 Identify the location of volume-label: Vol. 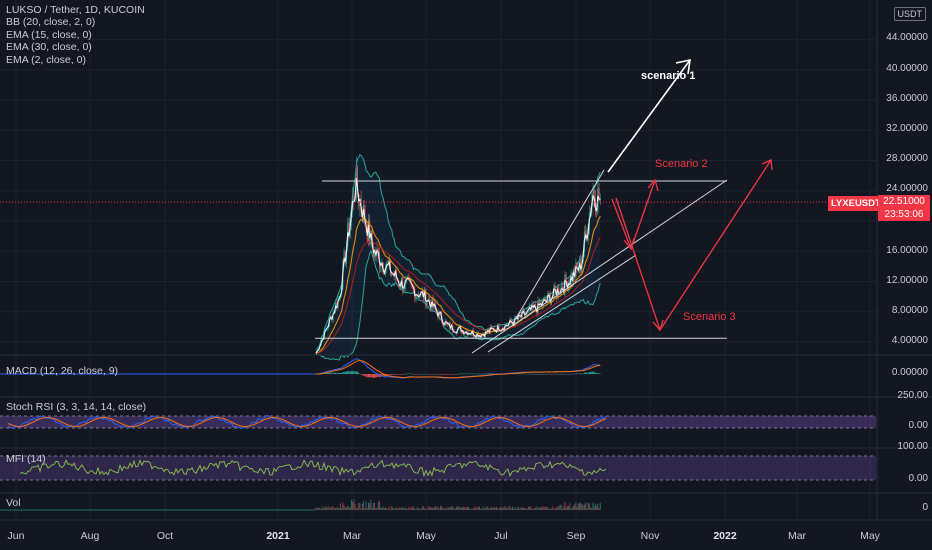
(13, 503).